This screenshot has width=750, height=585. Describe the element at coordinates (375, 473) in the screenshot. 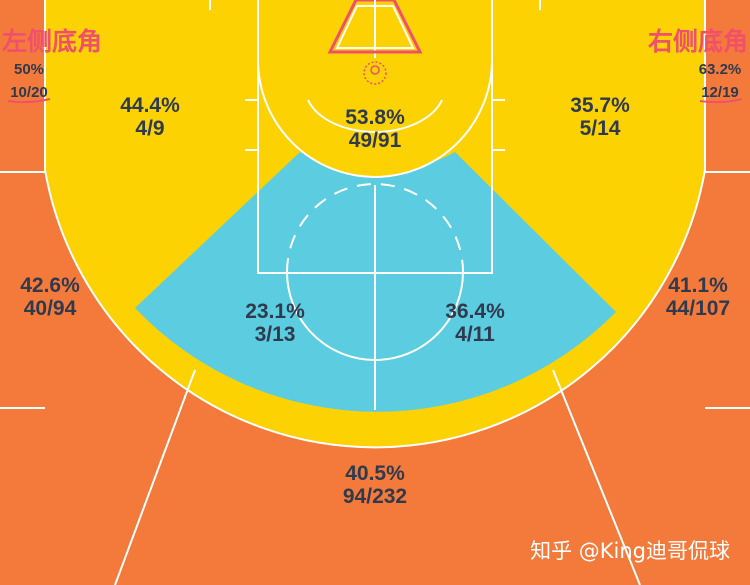

I see `top-three-pct: 40.5%` at that location.